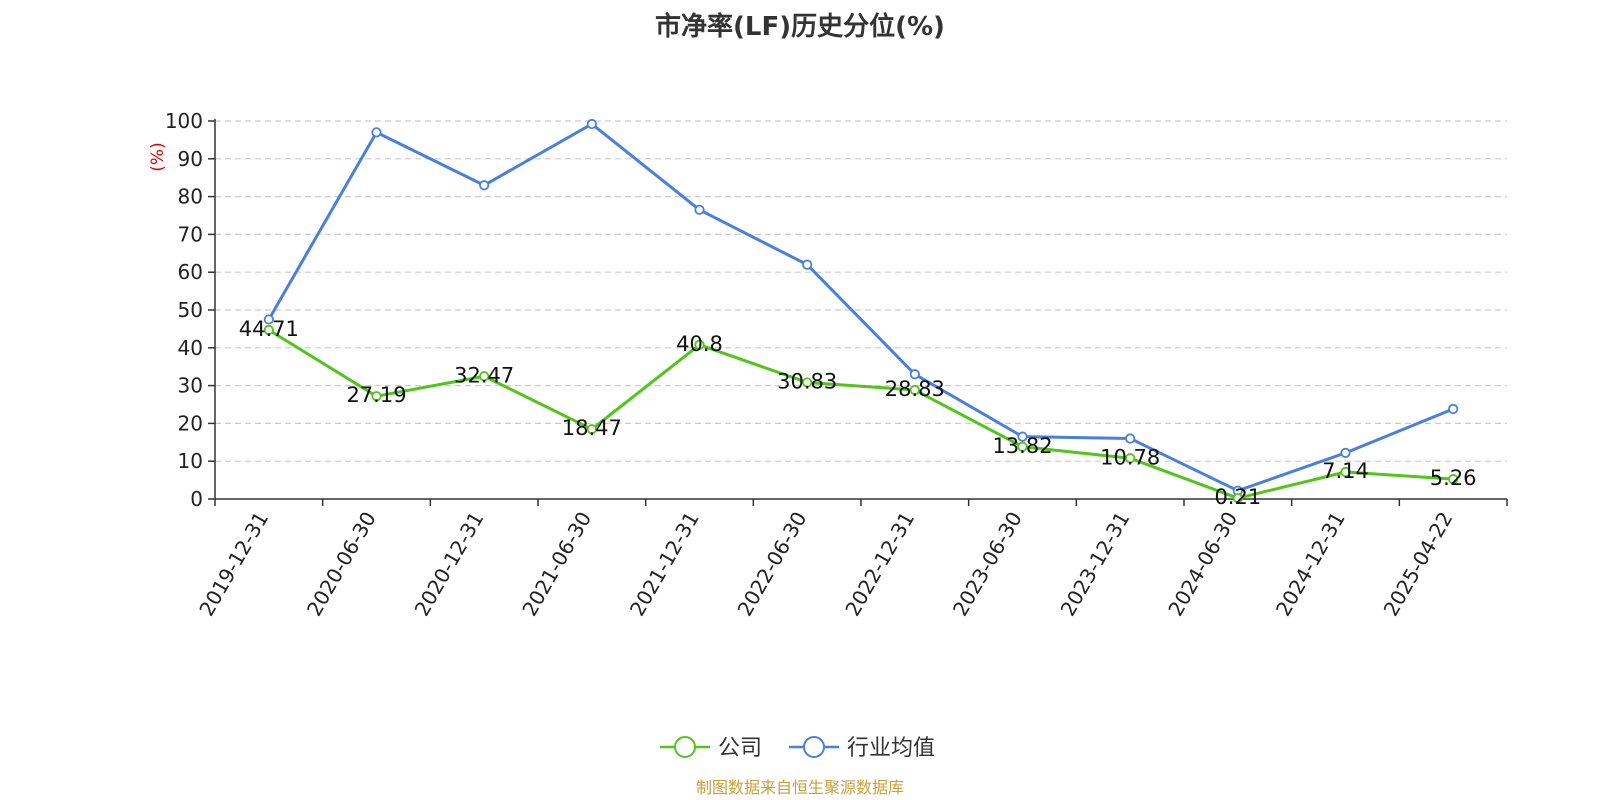 This screenshot has height=800, width=1600. Describe the element at coordinates (190, 234) in the screenshot. I see `y-tick-label: 70` at that location.